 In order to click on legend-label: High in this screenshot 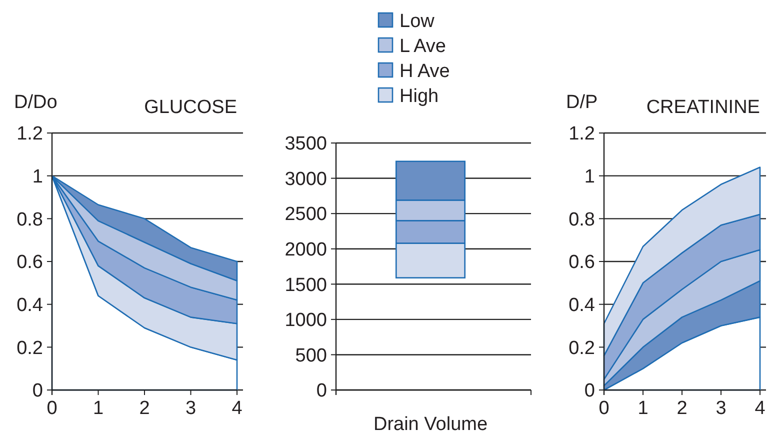, I will do `click(419, 96)`.